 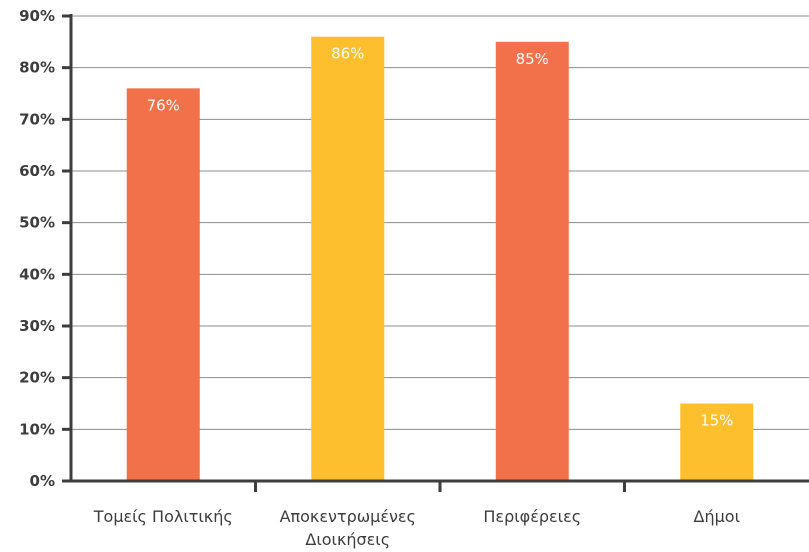 What do you see at coordinates (163, 105) in the screenshot?
I see `data-label: 76%` at bounding box center [163, 105].